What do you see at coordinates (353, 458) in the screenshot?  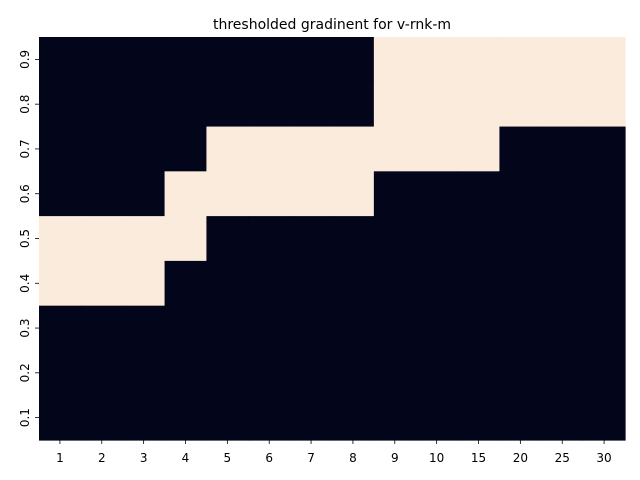 I see `x-tick-label: 8` at bounding box center [353, 458].